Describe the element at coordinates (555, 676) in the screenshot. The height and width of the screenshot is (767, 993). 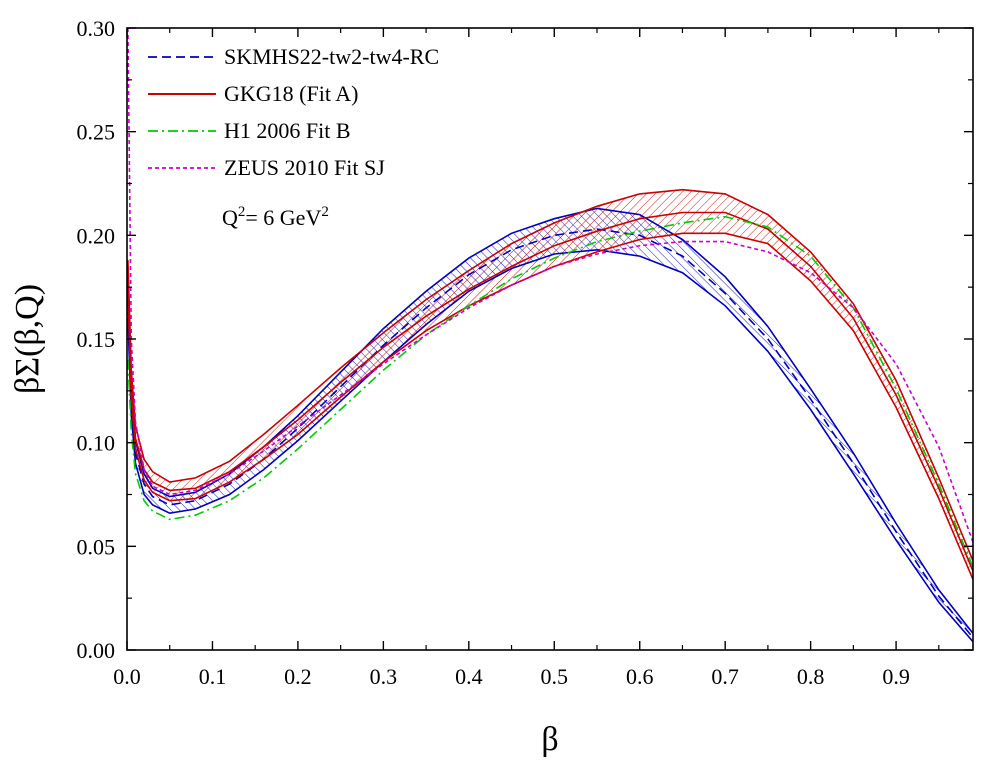
I see `x-tick-label: 0.5` at that location.